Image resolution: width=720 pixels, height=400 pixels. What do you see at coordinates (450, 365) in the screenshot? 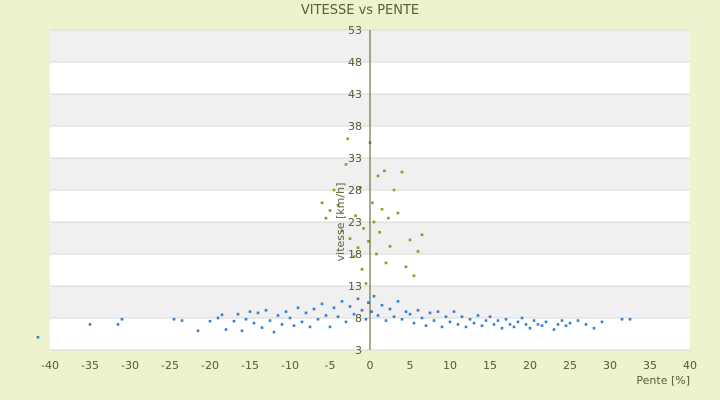
I see `x-tick-label: 10` at bounding box center [450, 365].